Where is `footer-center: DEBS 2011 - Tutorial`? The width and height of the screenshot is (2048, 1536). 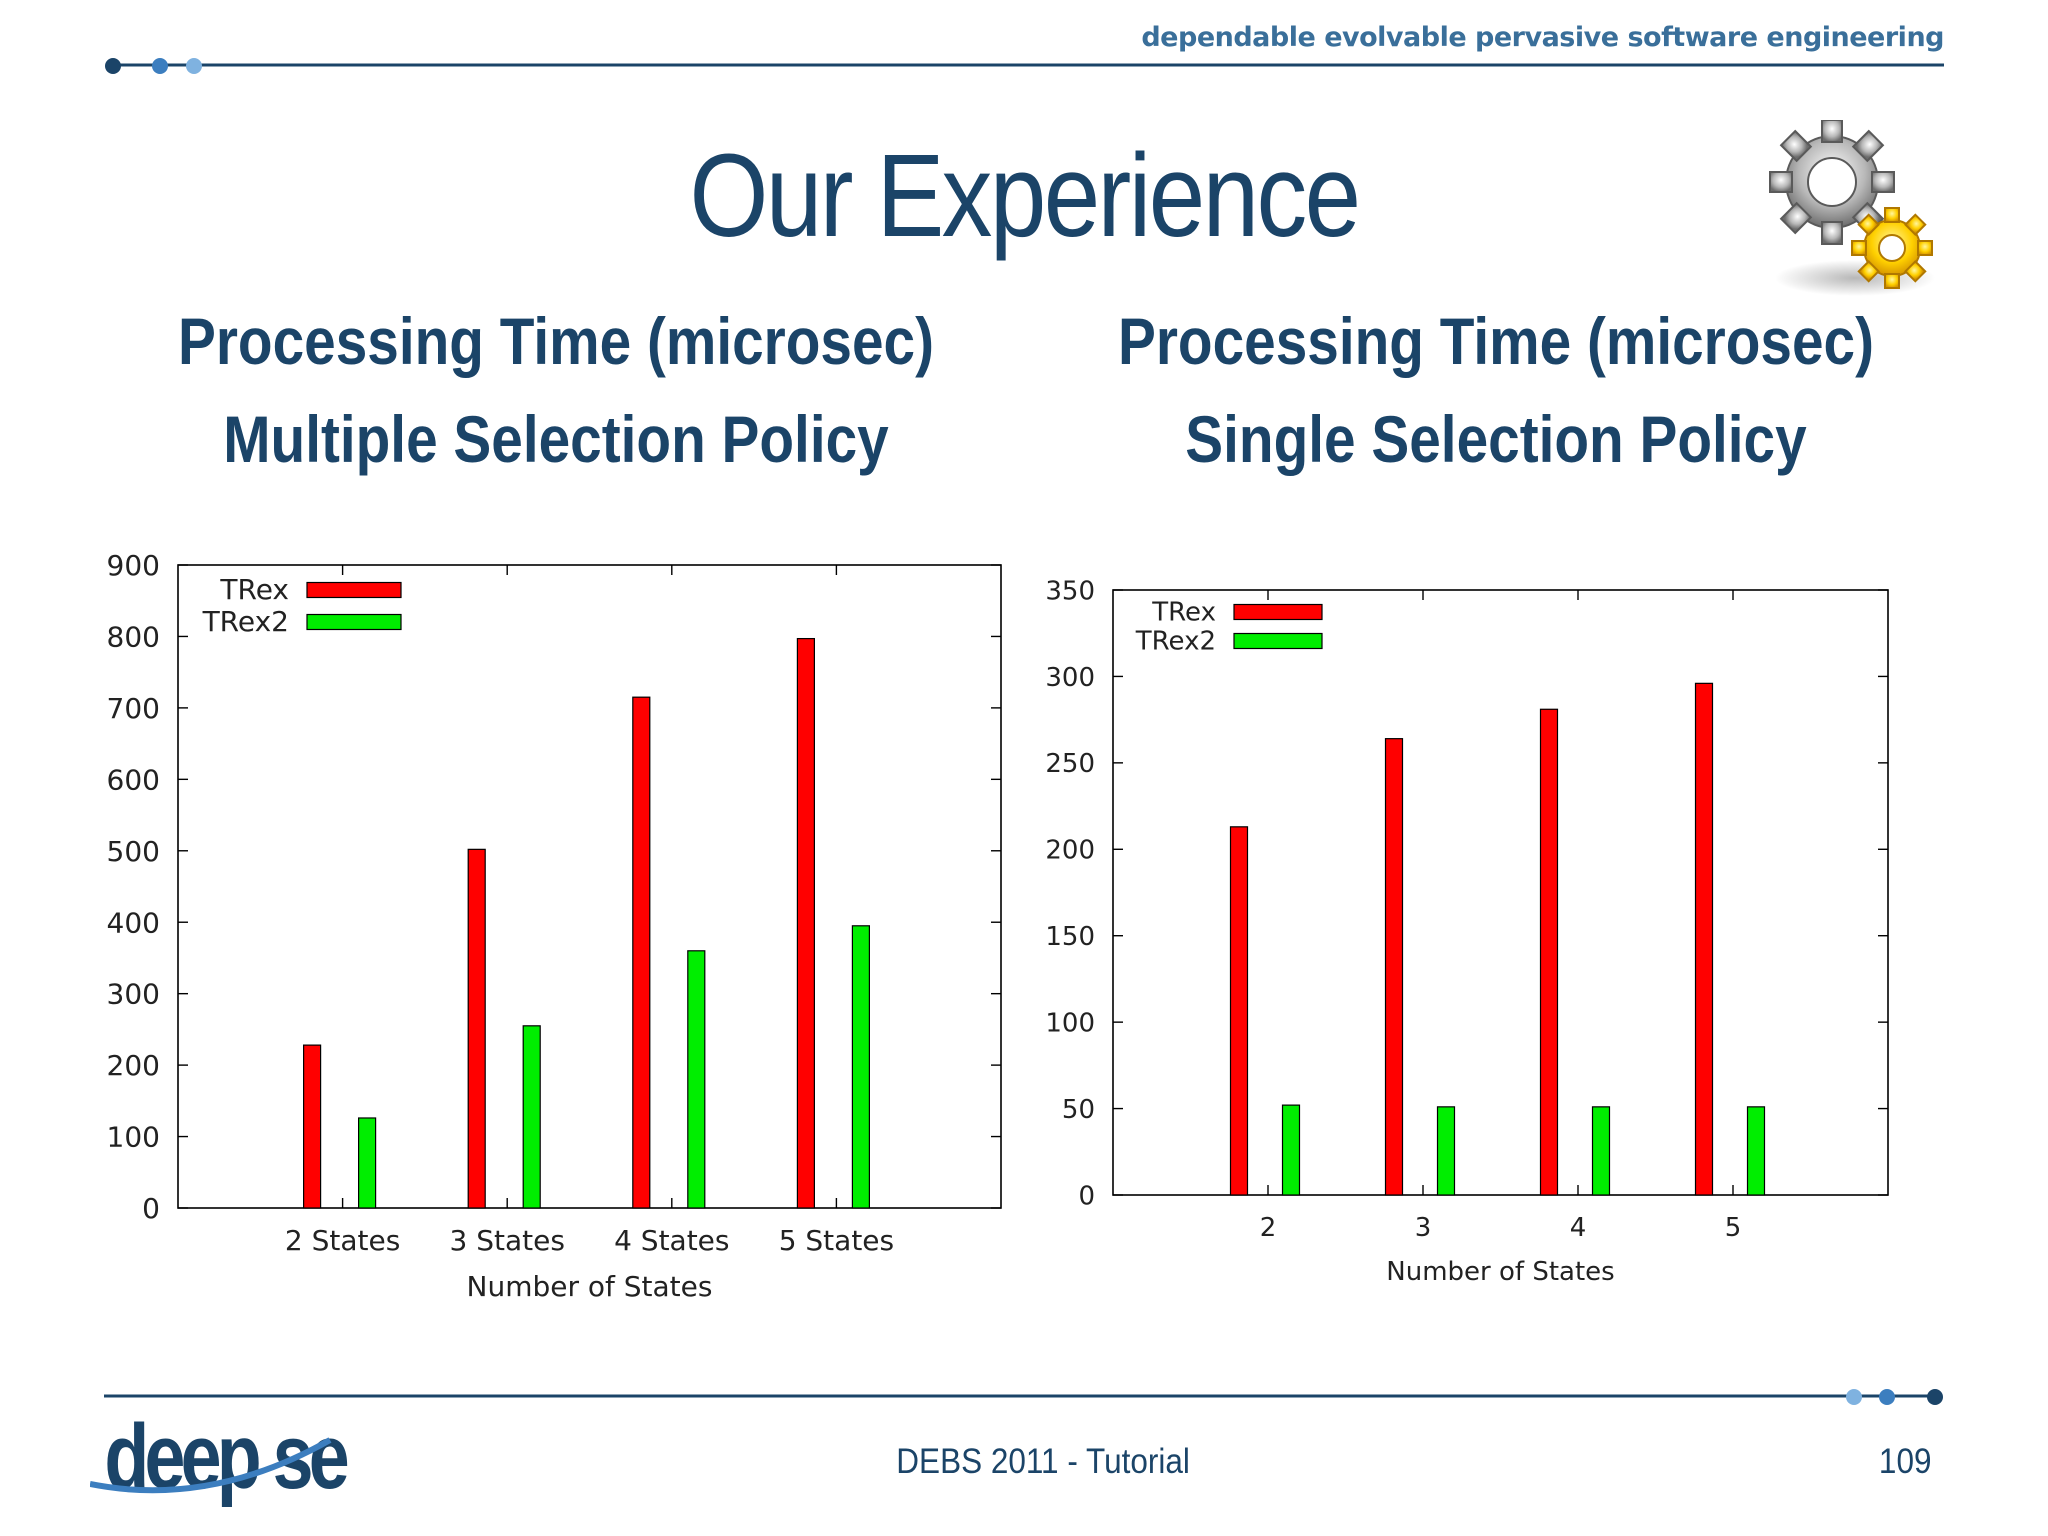
footer-center: DEBS 2011 - Tutorial is located at coordinates (1043, 1461).